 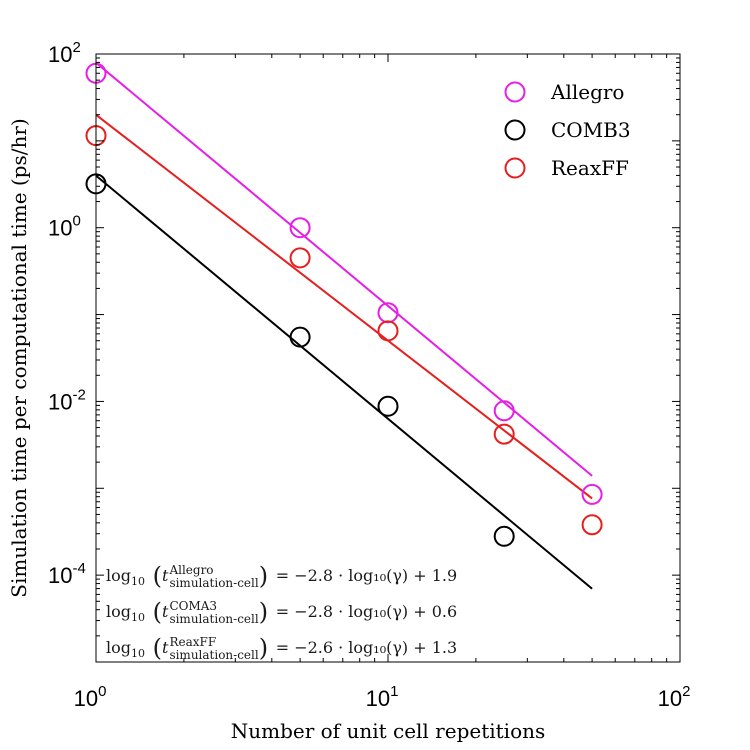 What do you see at coordinates (591, 130) in the screenshot?
I see `legend-label-comb3: COMB3` at bounding box center [591, 130].